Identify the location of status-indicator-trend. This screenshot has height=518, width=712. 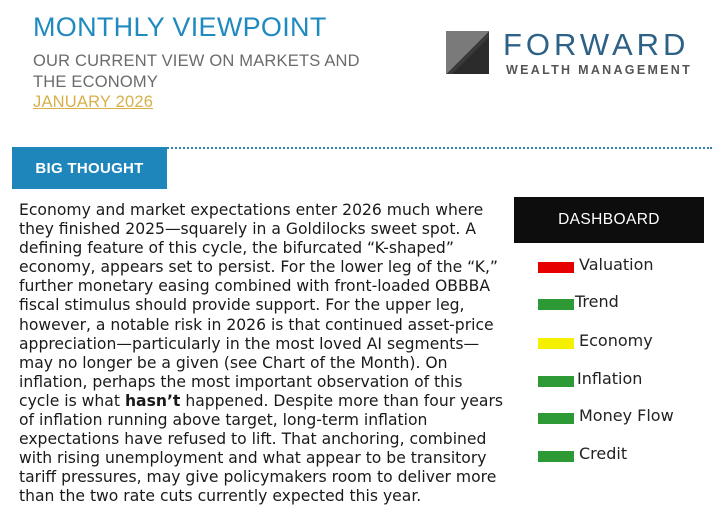
(556, 304).